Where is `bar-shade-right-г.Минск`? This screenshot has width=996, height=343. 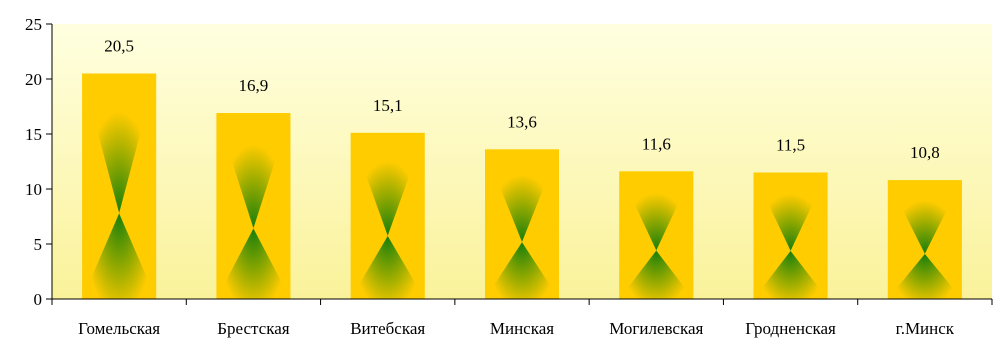 bar-shade-right-г.Минск is located at coordinates (943, 239).